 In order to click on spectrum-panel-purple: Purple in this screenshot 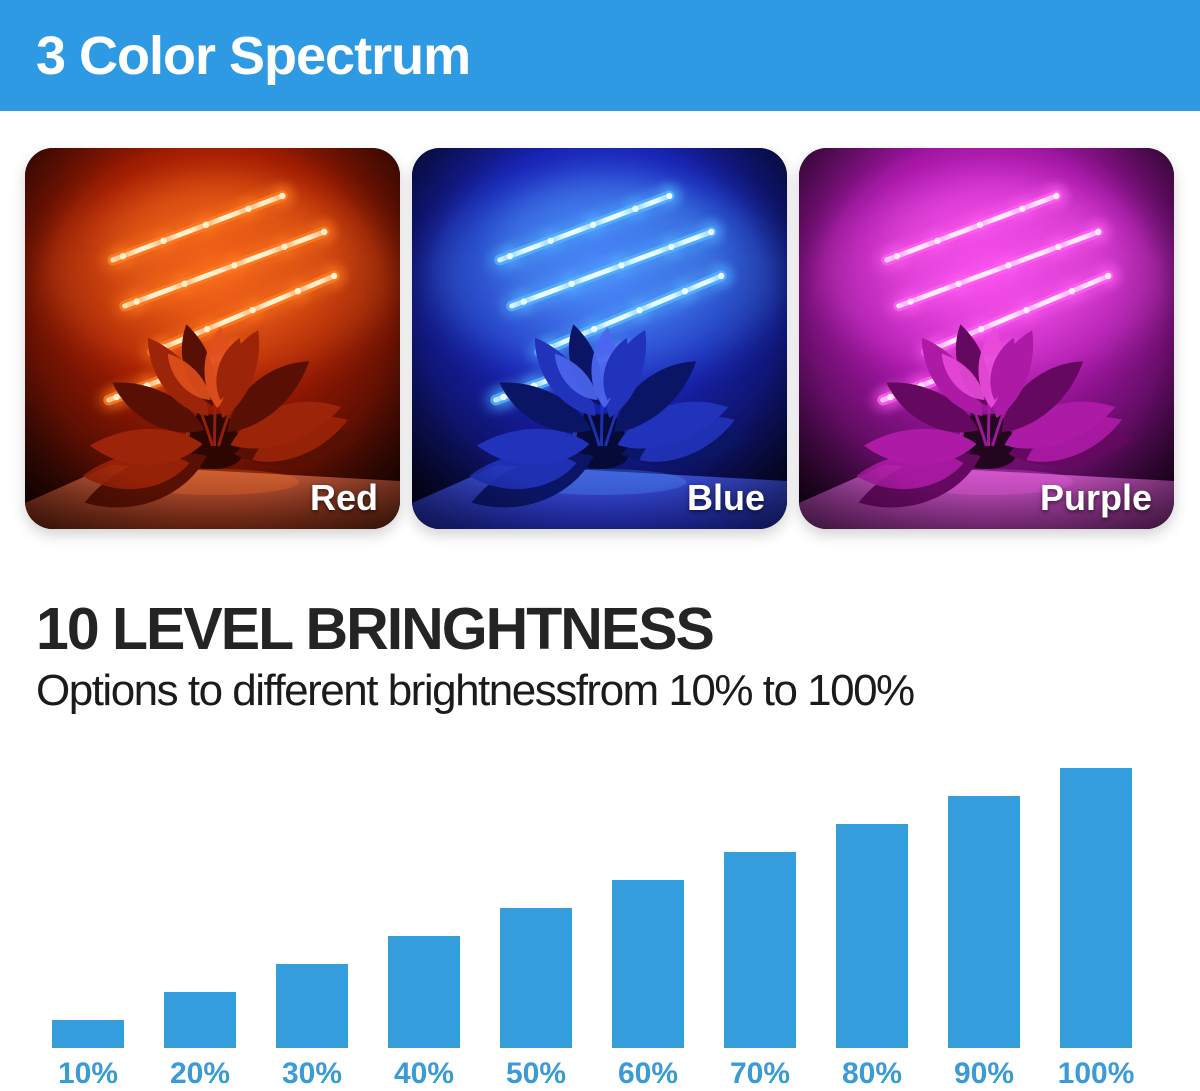, I will do `click(986, 338)`.